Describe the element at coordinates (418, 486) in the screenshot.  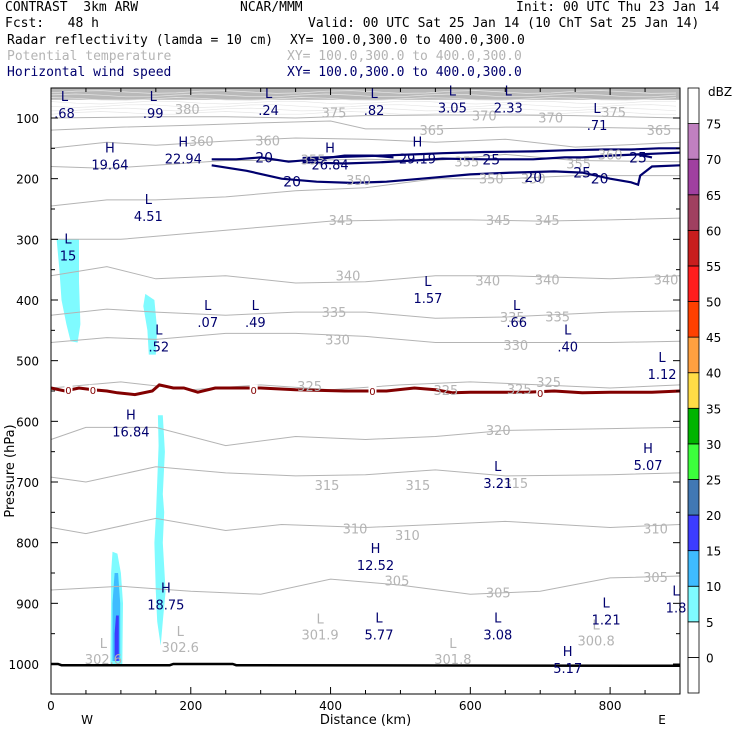
I see `theta-label: 315` at that location.